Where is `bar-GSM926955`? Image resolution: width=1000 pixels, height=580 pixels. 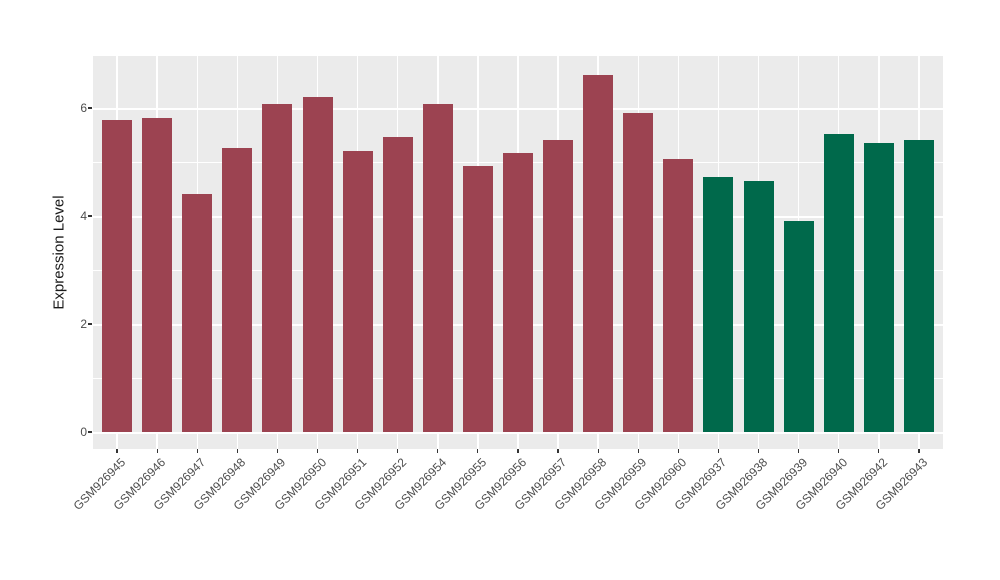
bar-GSM926955 is located at coordinates (477, 298).